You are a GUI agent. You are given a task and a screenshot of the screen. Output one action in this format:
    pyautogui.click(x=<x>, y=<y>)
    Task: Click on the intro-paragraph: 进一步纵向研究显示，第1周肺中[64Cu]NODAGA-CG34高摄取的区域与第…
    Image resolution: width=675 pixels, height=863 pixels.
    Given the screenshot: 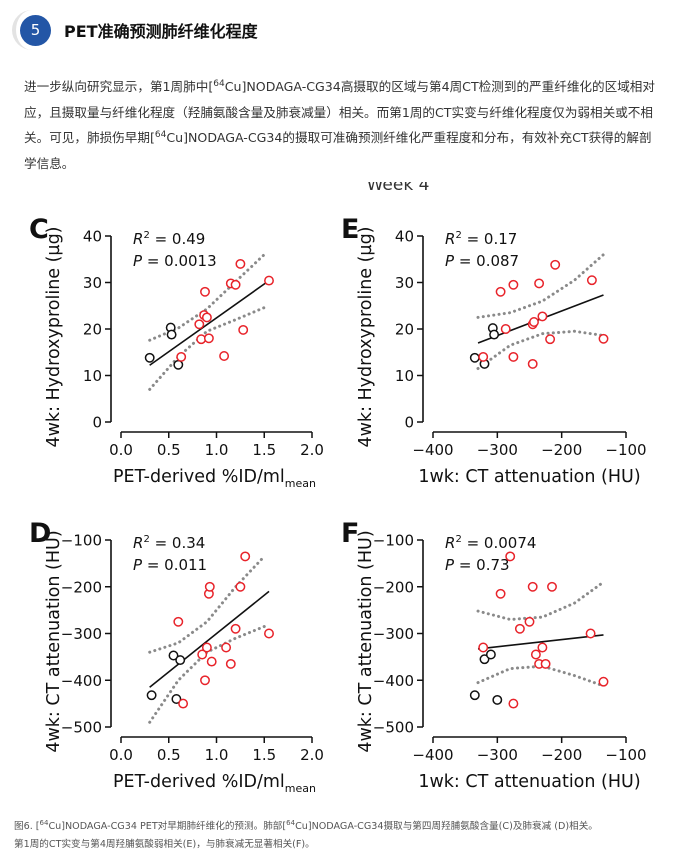 What is the action you would take?
    pyautogui.click(x=342, y=125)
    